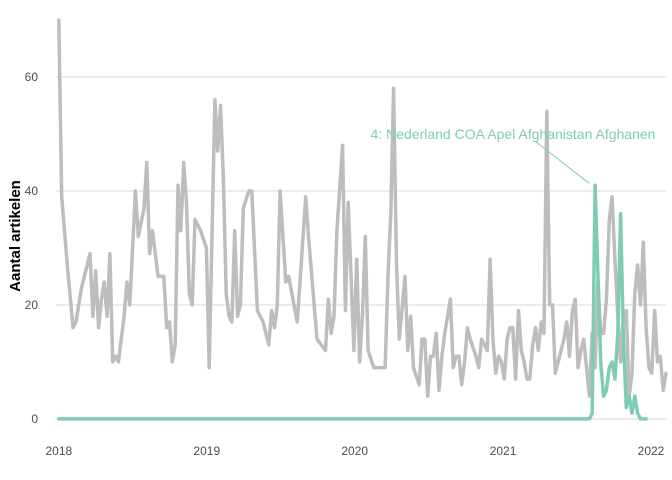  Describe the element at coordinates (503, 451) in the screenshot. I see `x-tick-label: 2021` at that location.